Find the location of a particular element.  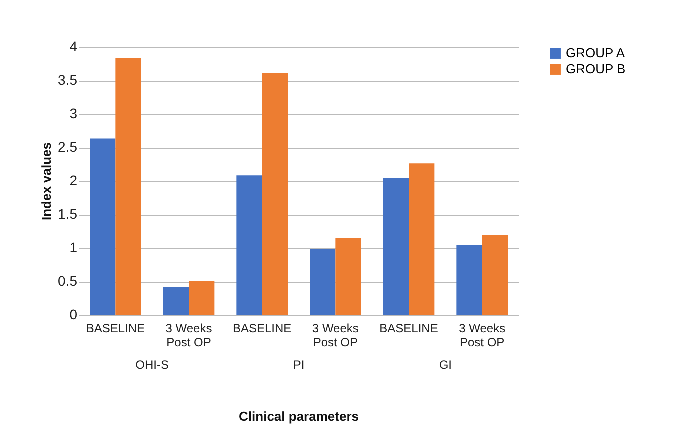

legend-label: GROUP A is located at coordinates (596, 53).